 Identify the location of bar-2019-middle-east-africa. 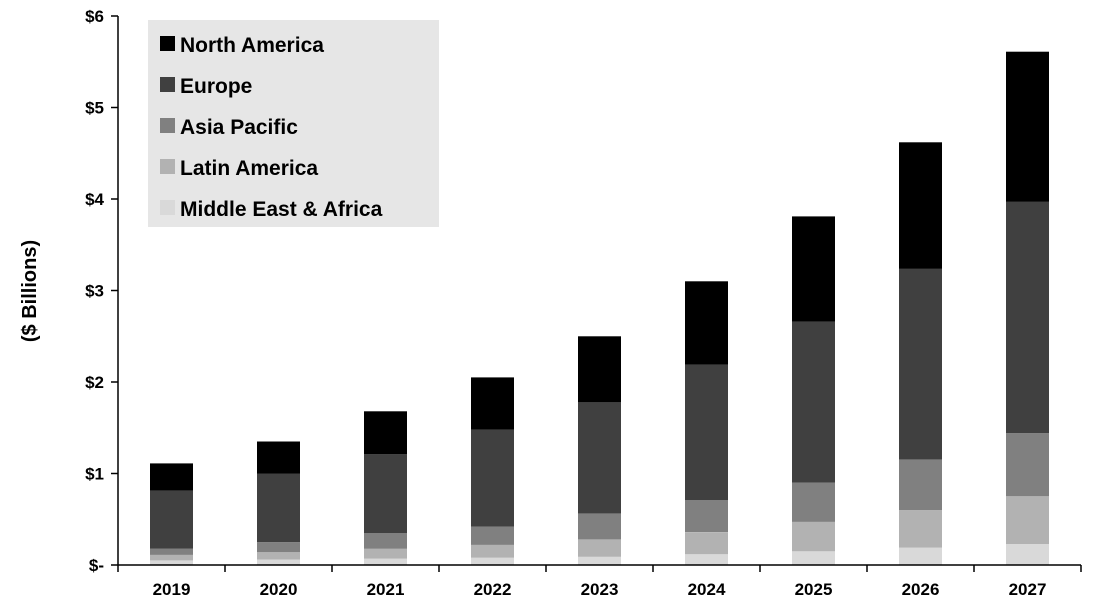
(171, 562).